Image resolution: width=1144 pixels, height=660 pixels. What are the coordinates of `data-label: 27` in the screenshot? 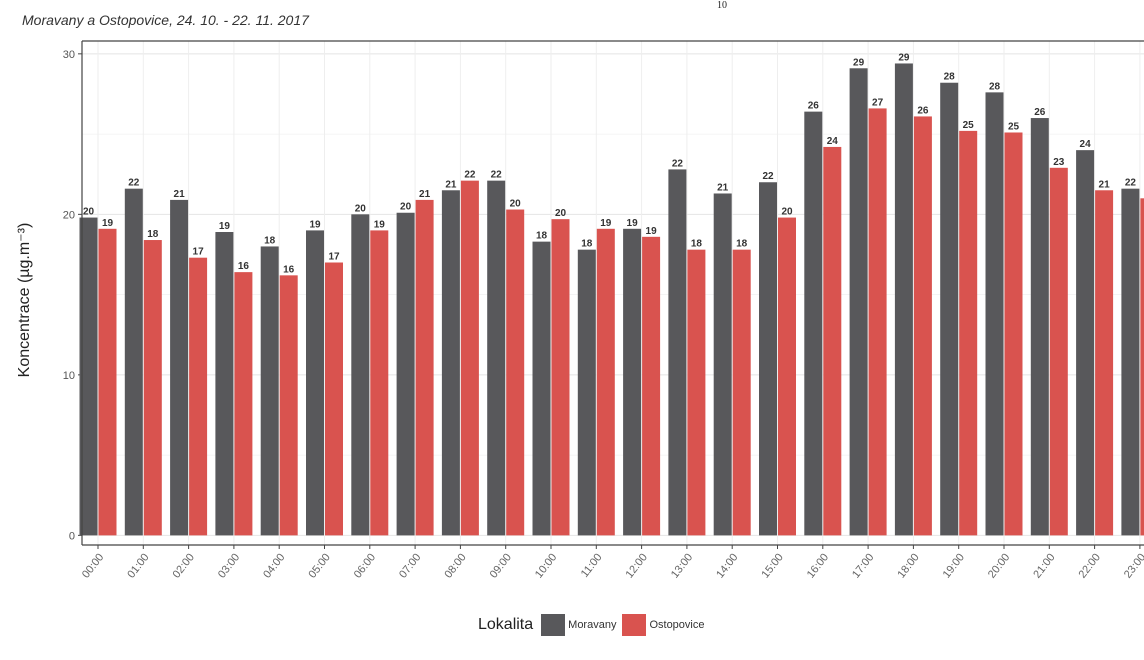 It's located at (878, 102).